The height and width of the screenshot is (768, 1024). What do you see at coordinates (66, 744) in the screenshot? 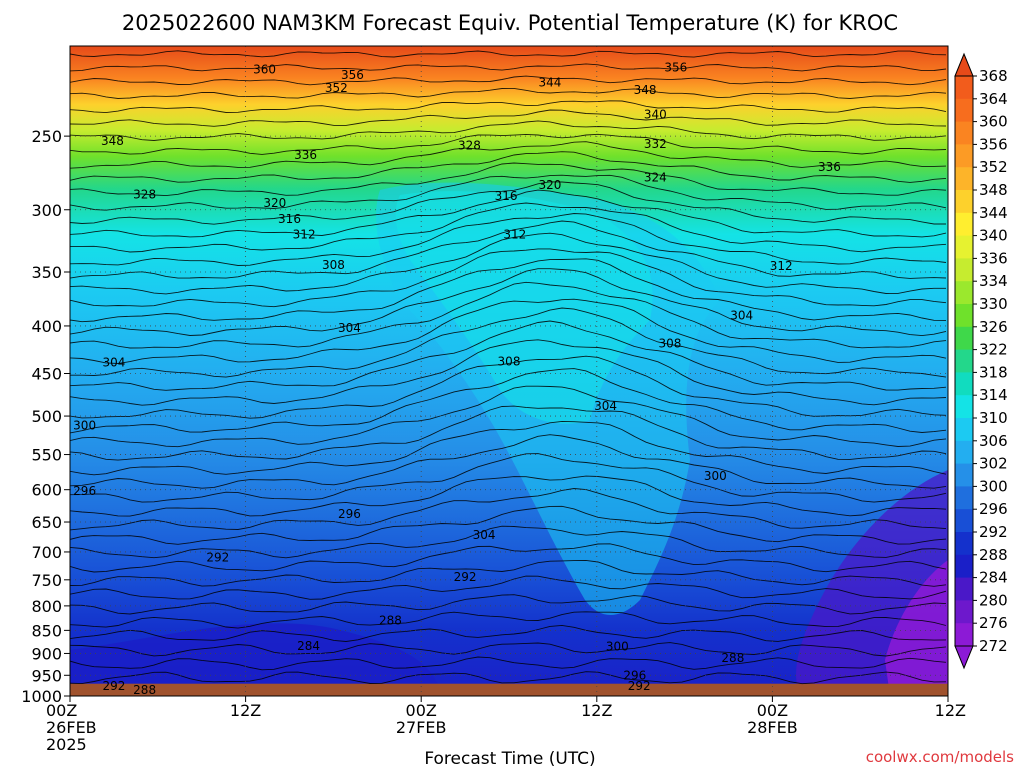
I see `x-tick-label: 2025` at bounding box center [66, 744].